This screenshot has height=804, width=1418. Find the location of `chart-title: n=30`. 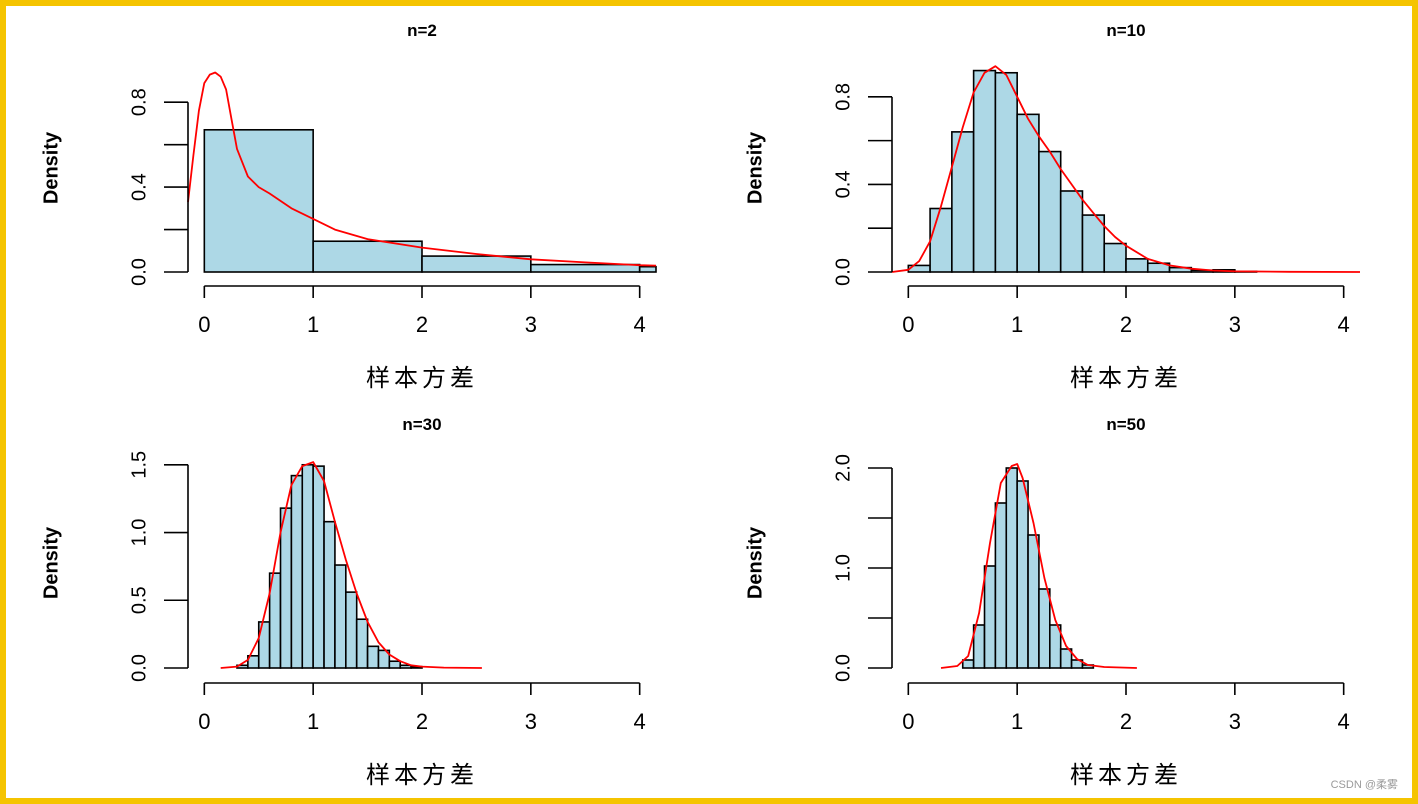

chart-title: n=30 is located at coordinates (421, 424).